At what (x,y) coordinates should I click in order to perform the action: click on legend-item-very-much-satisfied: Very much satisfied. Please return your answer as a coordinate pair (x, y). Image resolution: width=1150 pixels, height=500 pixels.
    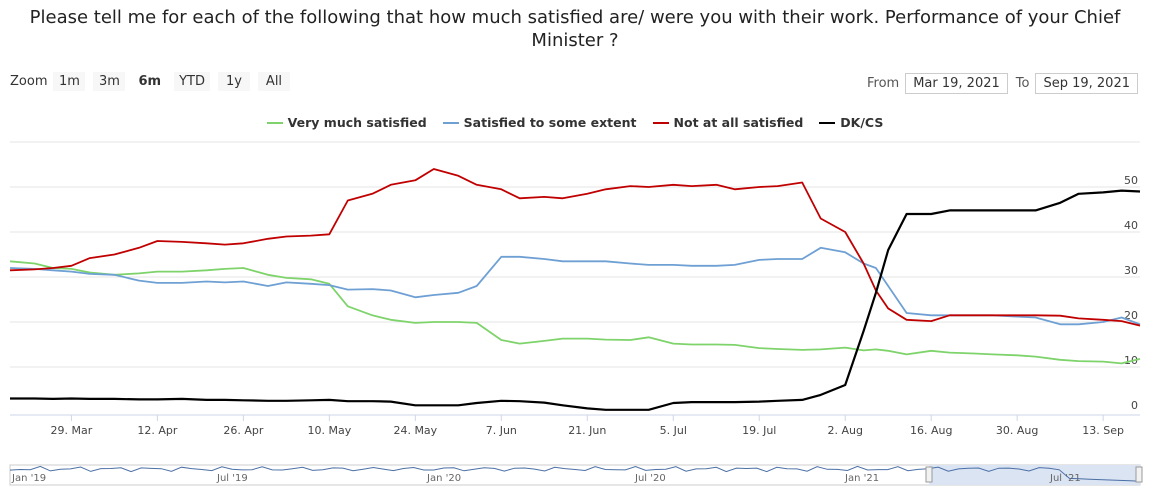
    Looking at the image, I should click on (346, 122).